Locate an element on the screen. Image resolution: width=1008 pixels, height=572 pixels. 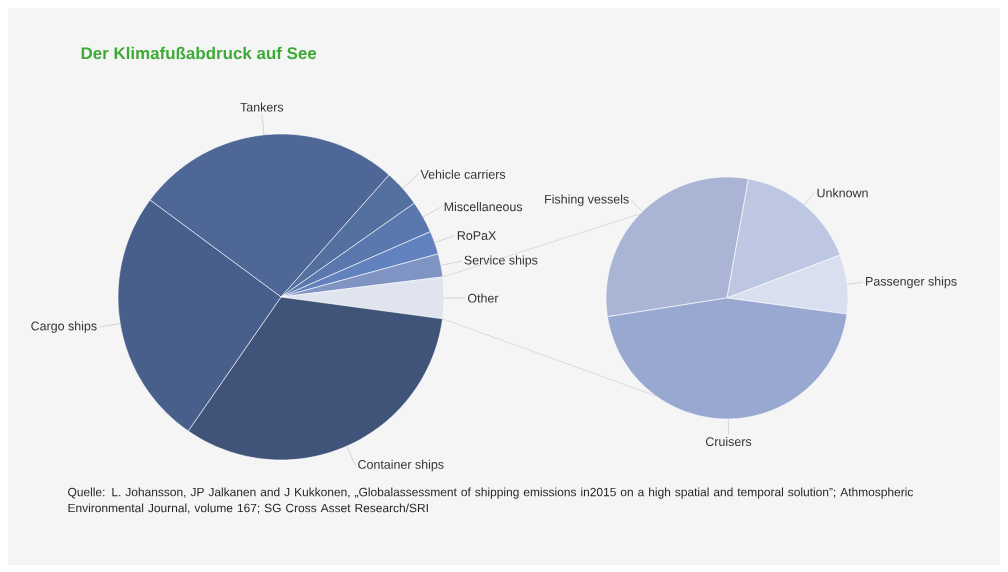
source-note: Quelle: L. Johansson, JP Jalkanen and J Kukkonen, „Globalassessment of shipping emissions in2015 on a high spatial and temporal solution”; Athmospheric Environmental Journal, volume 167; SG Cross Asset Research/SRI is located at coordinates (491, 500).